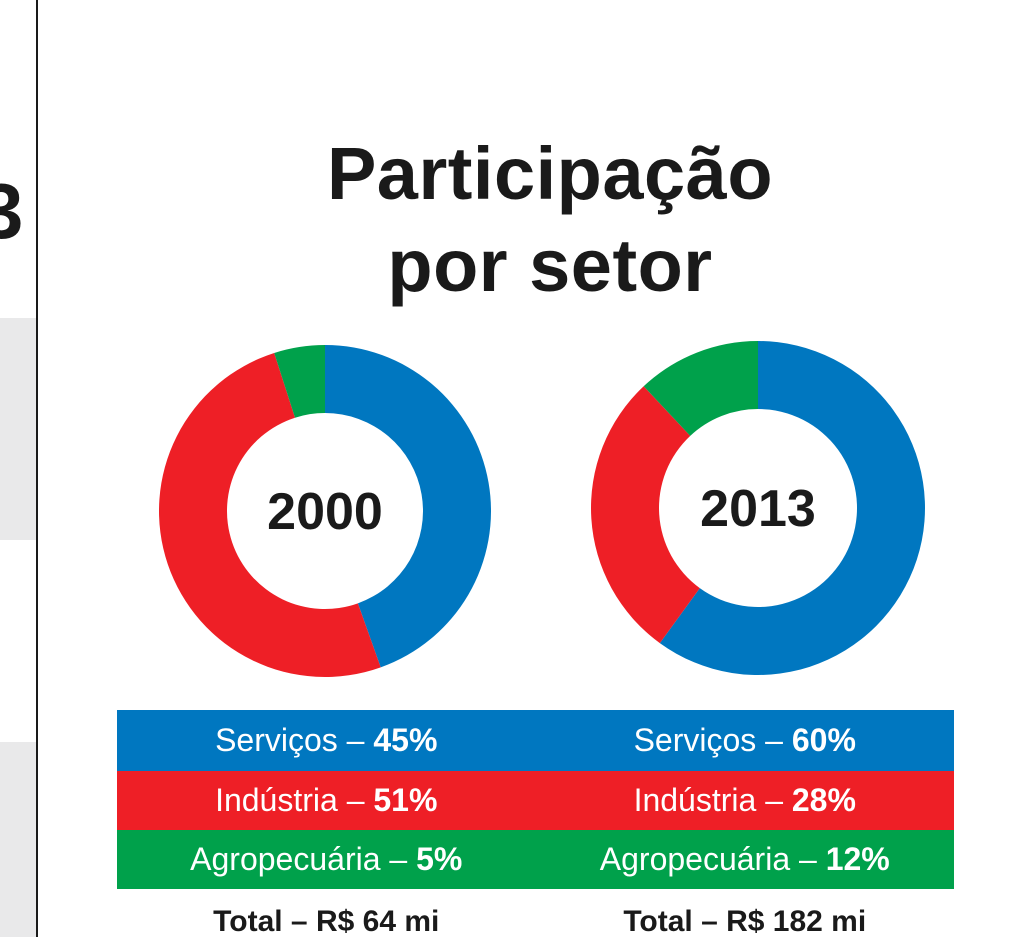  Describe the element at coordinates (405, 800) in the screenshot. I see `legend-value: 51%` at that location.